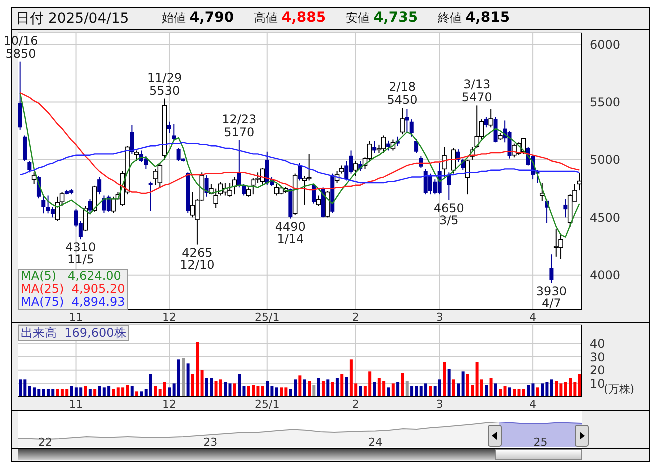 This screenshot has width=653, height=470. Describe the element at coordinates (605, 217) in the screenshot. I see `y-tick-label: 4500` at that location.